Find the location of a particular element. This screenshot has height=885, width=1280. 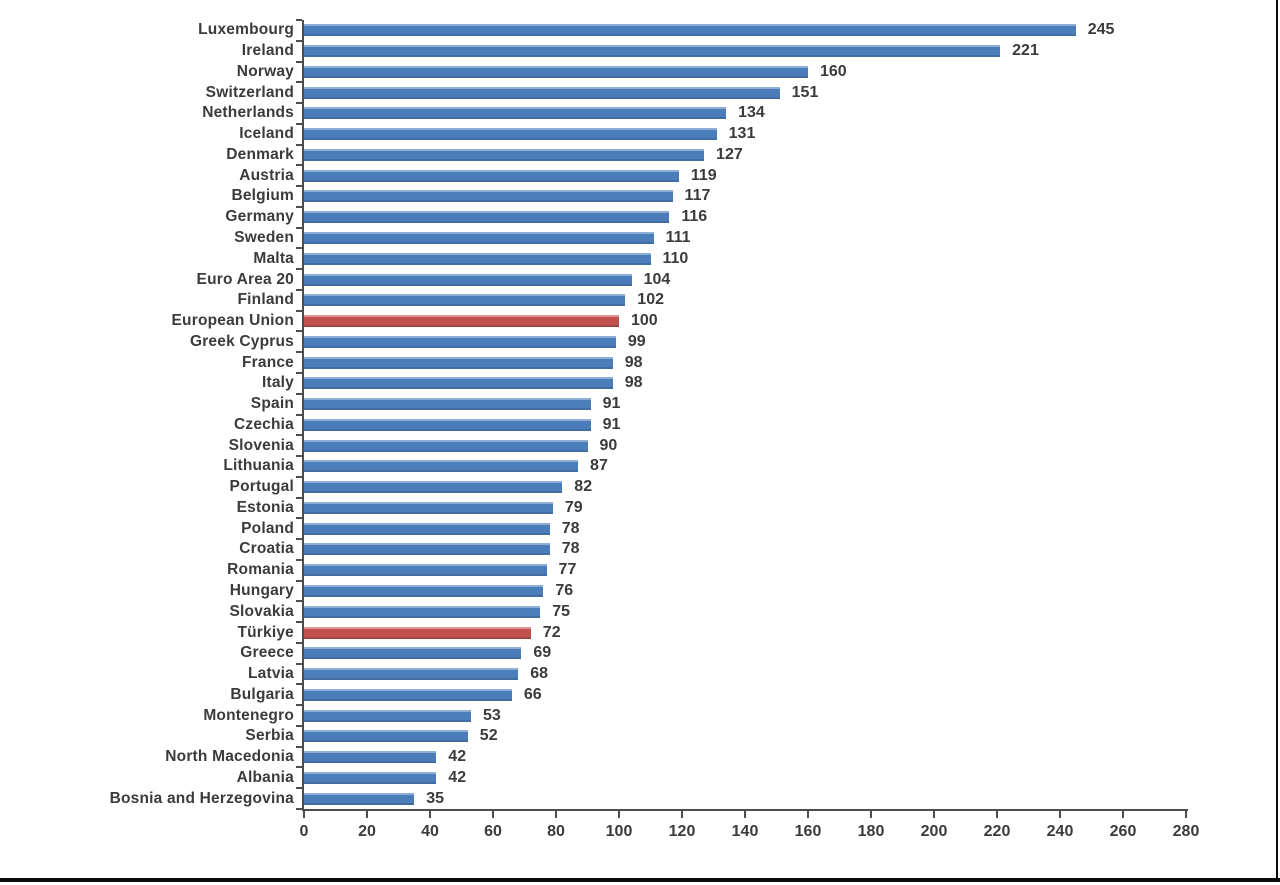

value-label-portugal: 82 is located at coordinates (583, 487).